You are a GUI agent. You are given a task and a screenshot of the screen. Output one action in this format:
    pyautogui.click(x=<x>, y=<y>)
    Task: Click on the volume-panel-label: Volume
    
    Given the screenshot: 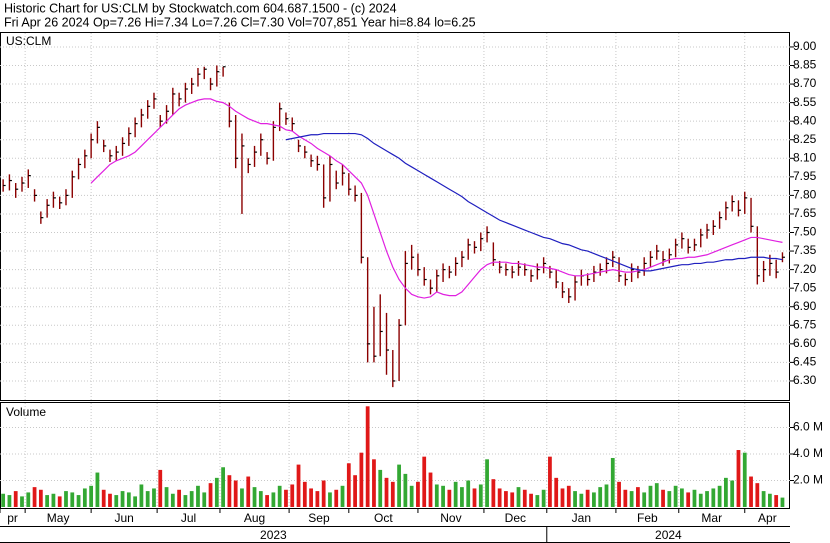 What is the action you would take?
    pyautogui.click(x=26, y=412)
    